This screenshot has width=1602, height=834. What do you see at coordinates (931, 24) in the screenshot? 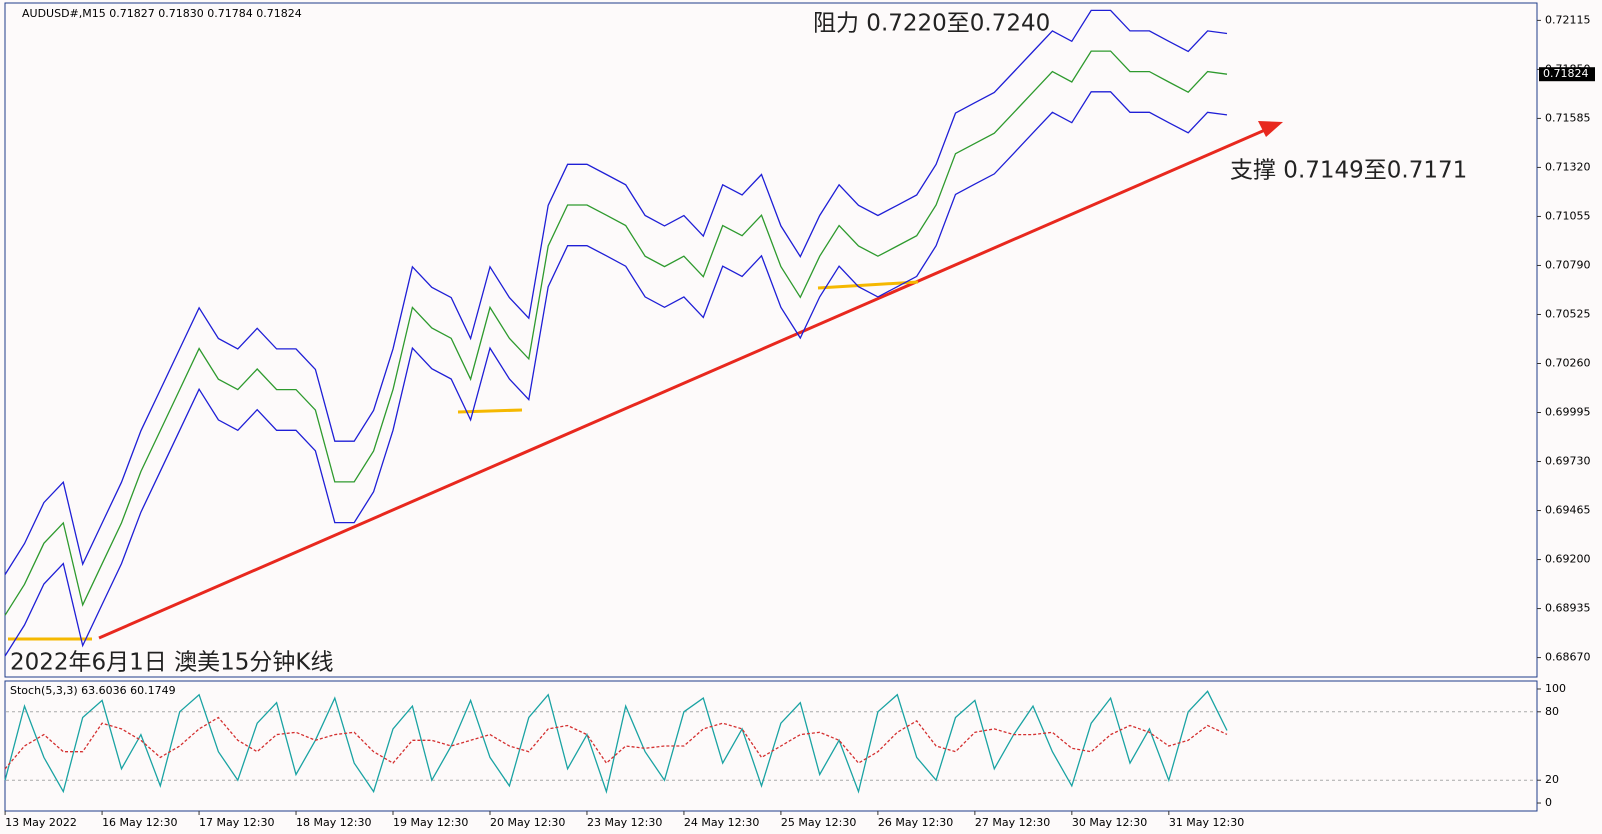
I see `resistance-note: 阻力 0.7220至0.7240` at bounding box center [931, 24].